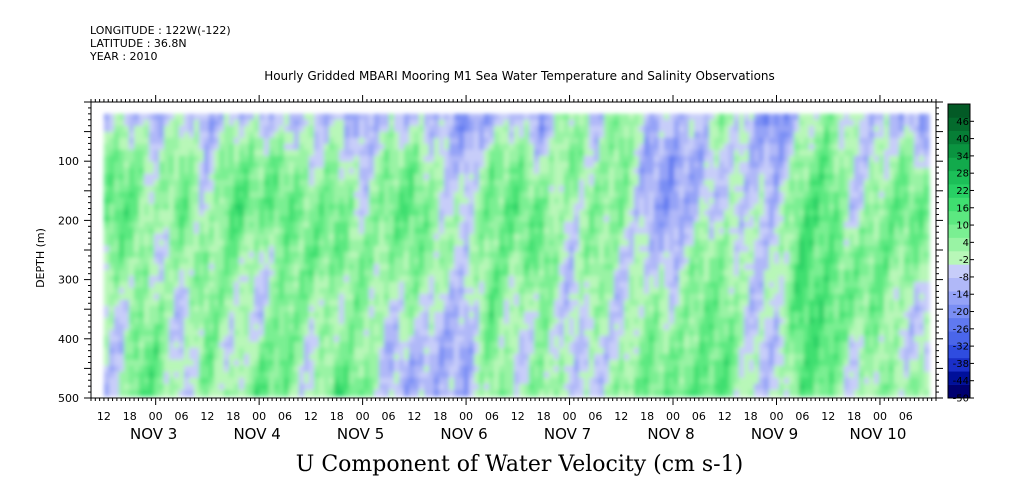  Describe the element at coordinates (68, 339) in the screenshot. I see `y-tick-label: 400` at that location.